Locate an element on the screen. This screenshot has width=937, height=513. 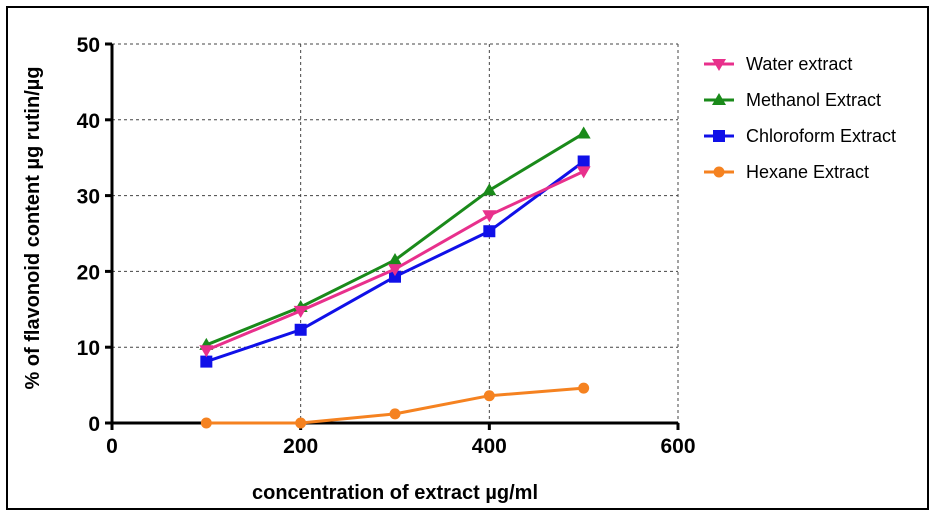
y-tick-label: 0 is located at coordinates (94, 424).